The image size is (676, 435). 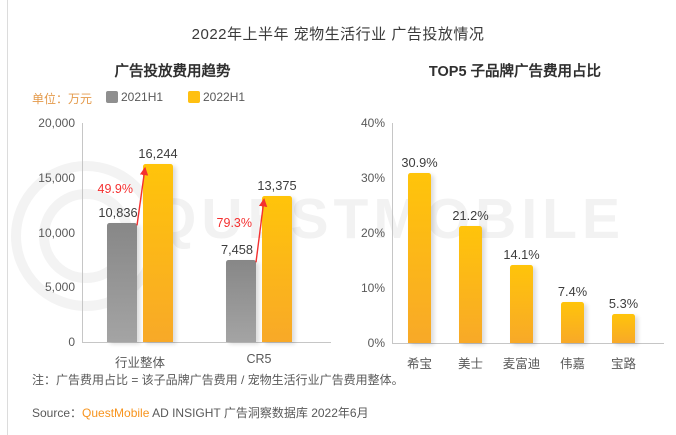 I want to click on bar-美士, so click(x=470, y=284).